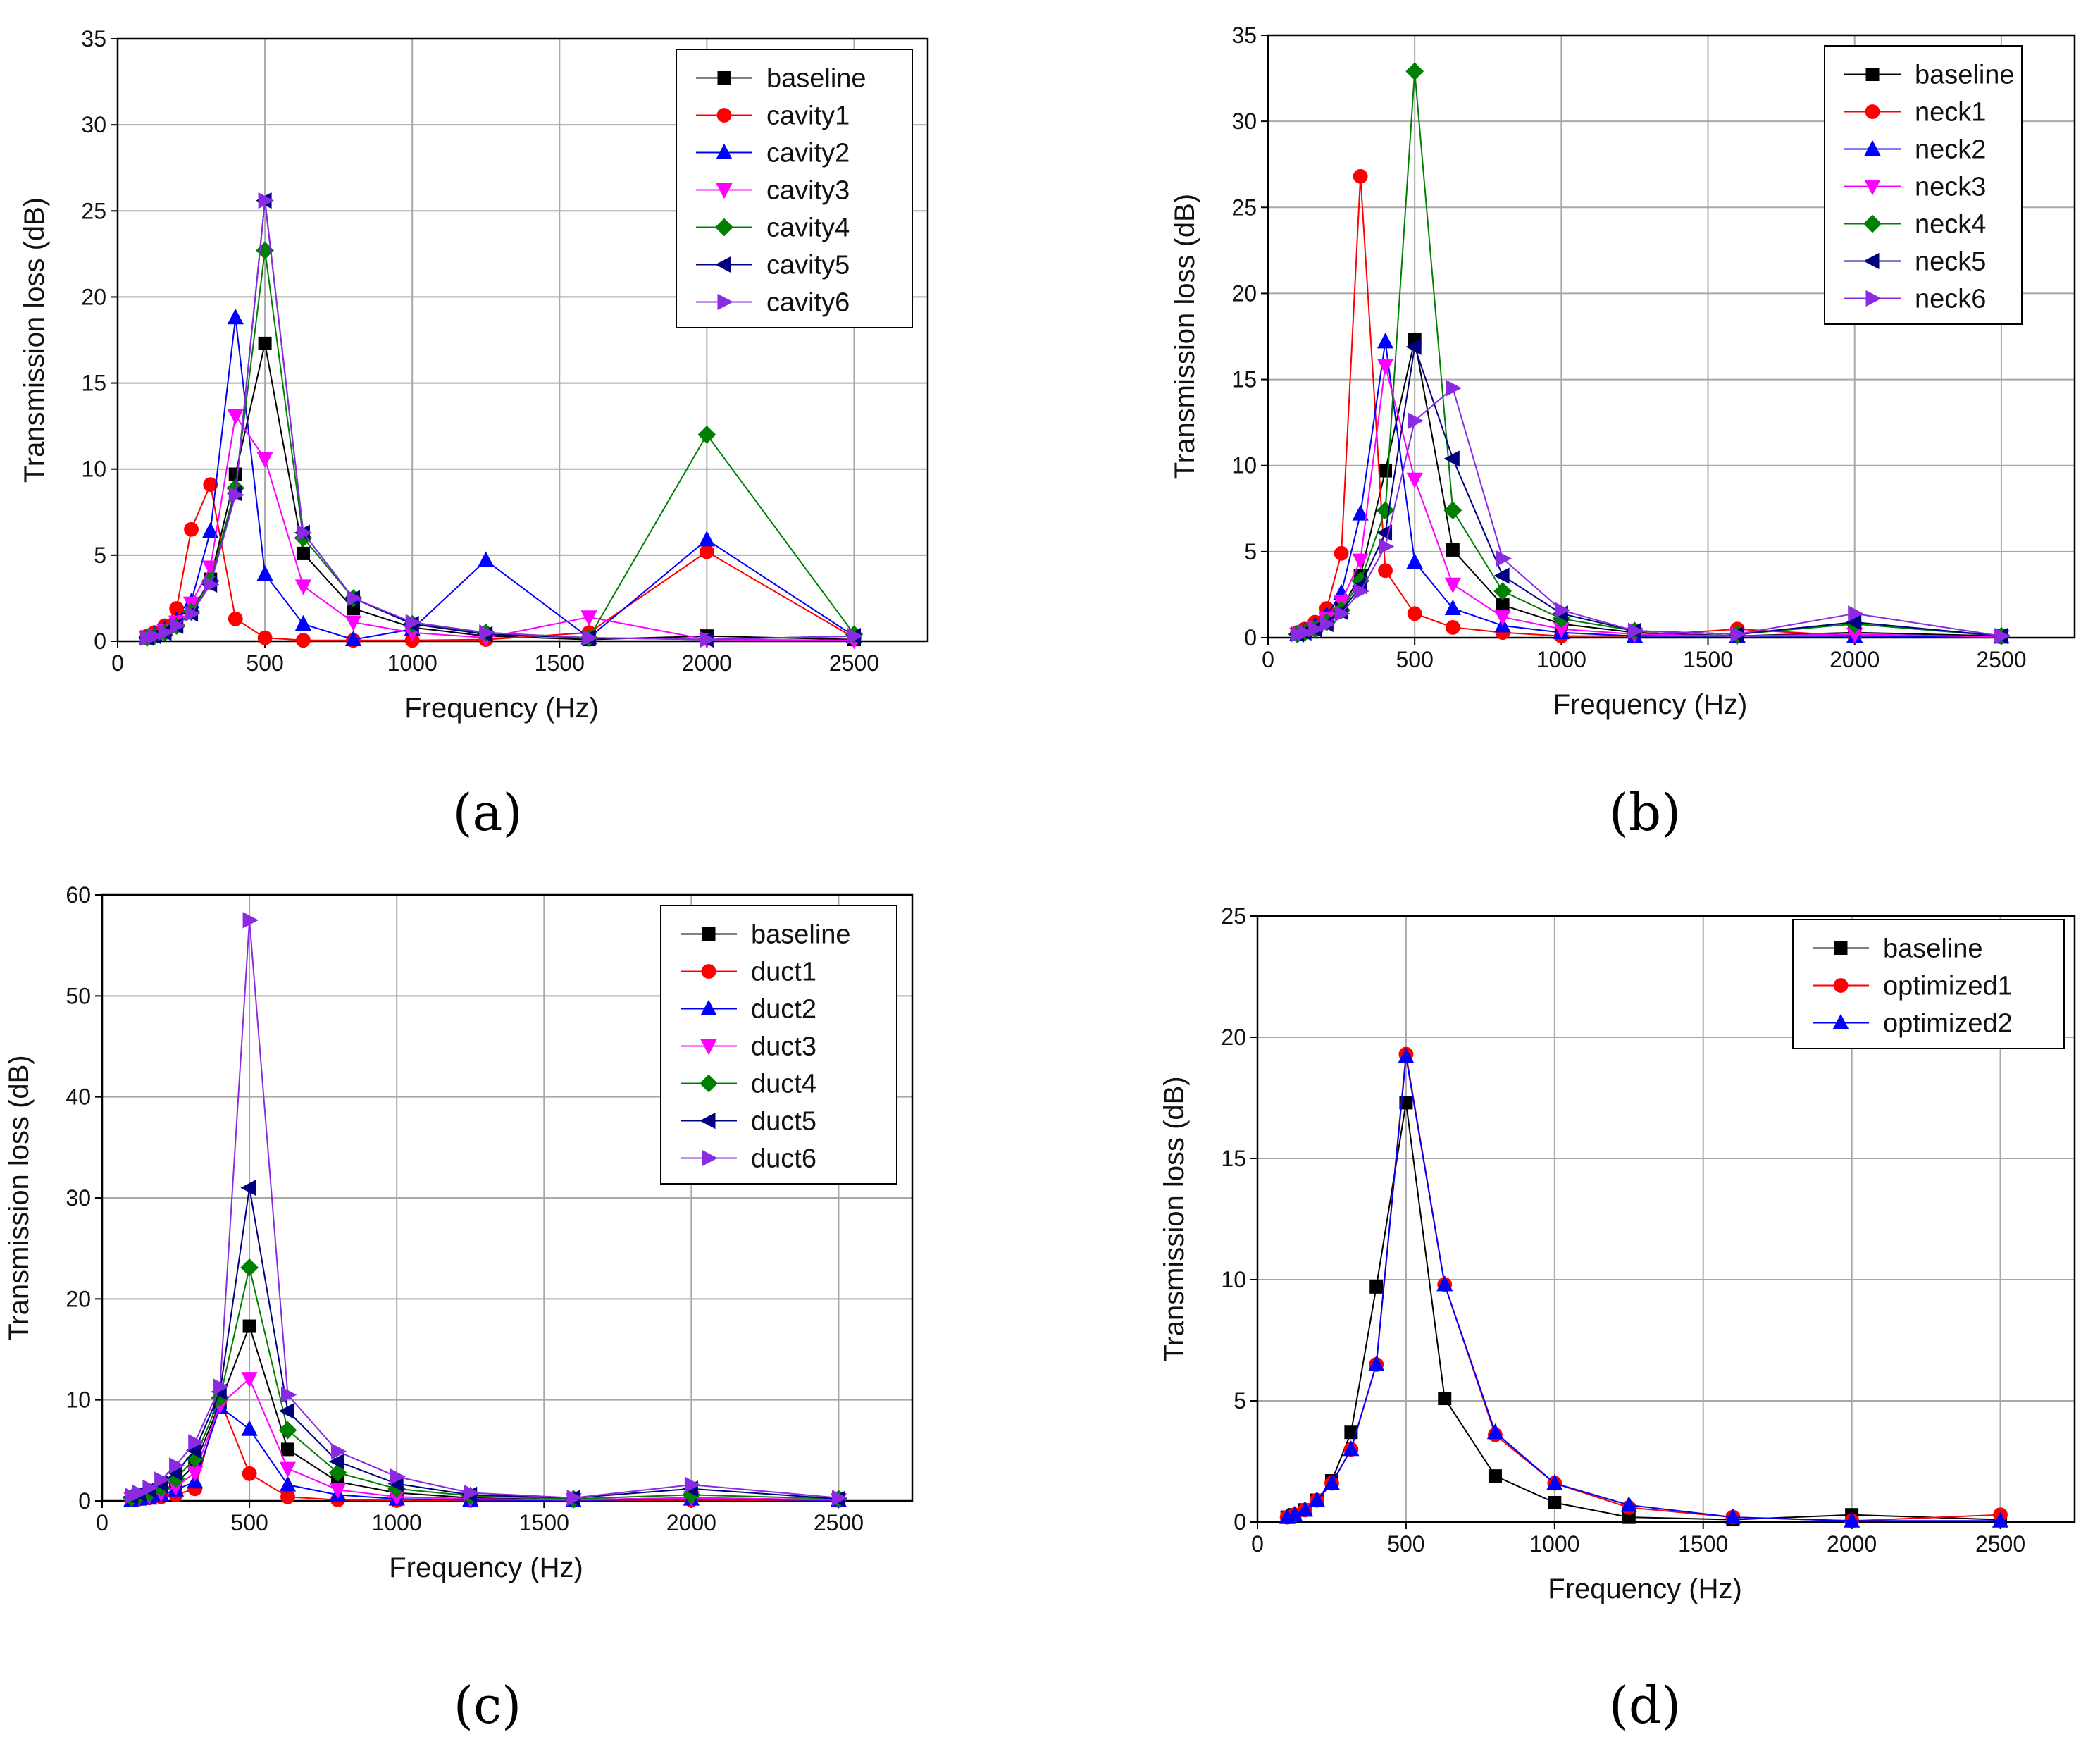 Image resolution: width=2100 pixels, height=1744 pixels. I want to click on legend-marker-duct2, so click(708, 1007).